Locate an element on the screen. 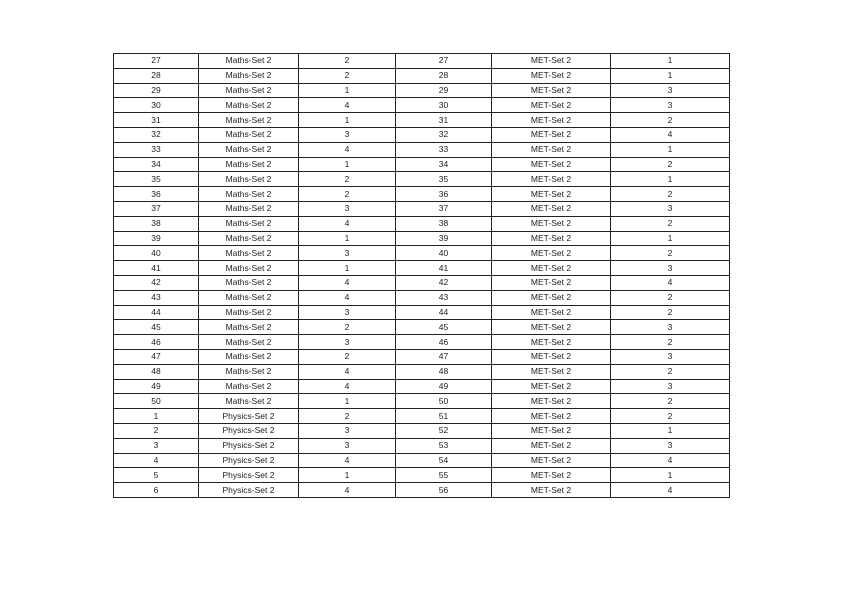 Image resolution: width=842 pixels, height=595 pixels. question-number-cell: 33 is located at coordinates (443, 149).